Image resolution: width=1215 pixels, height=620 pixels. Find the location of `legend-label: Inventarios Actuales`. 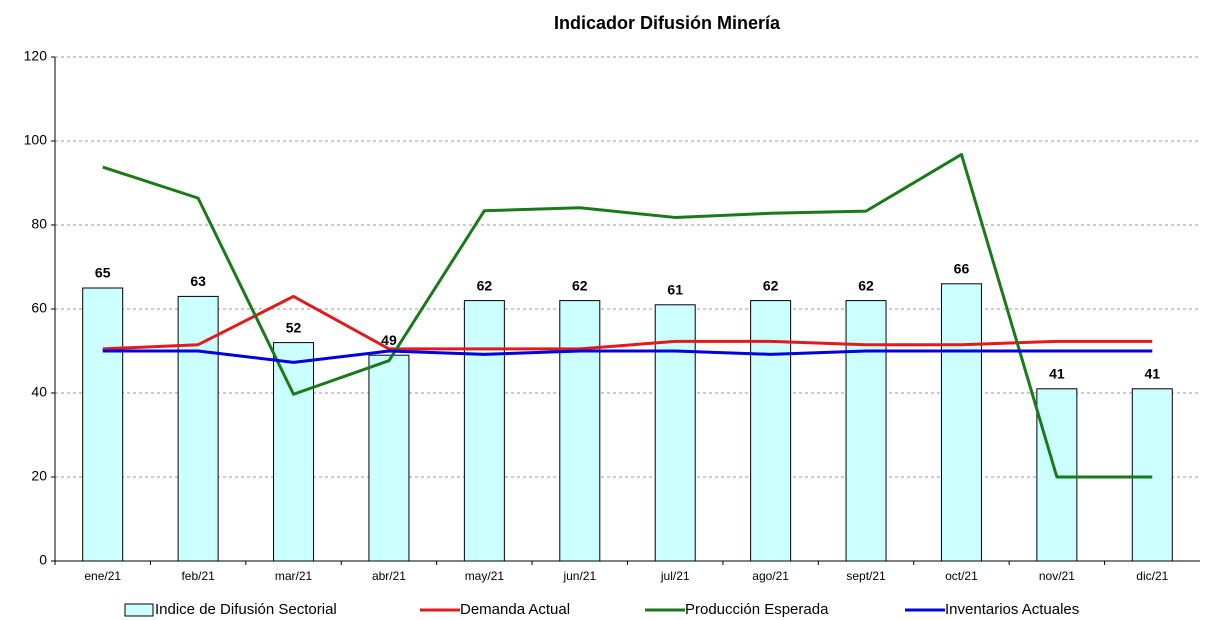

legend-label: Inventarios Actuales is located at coordinates (1012, 609).